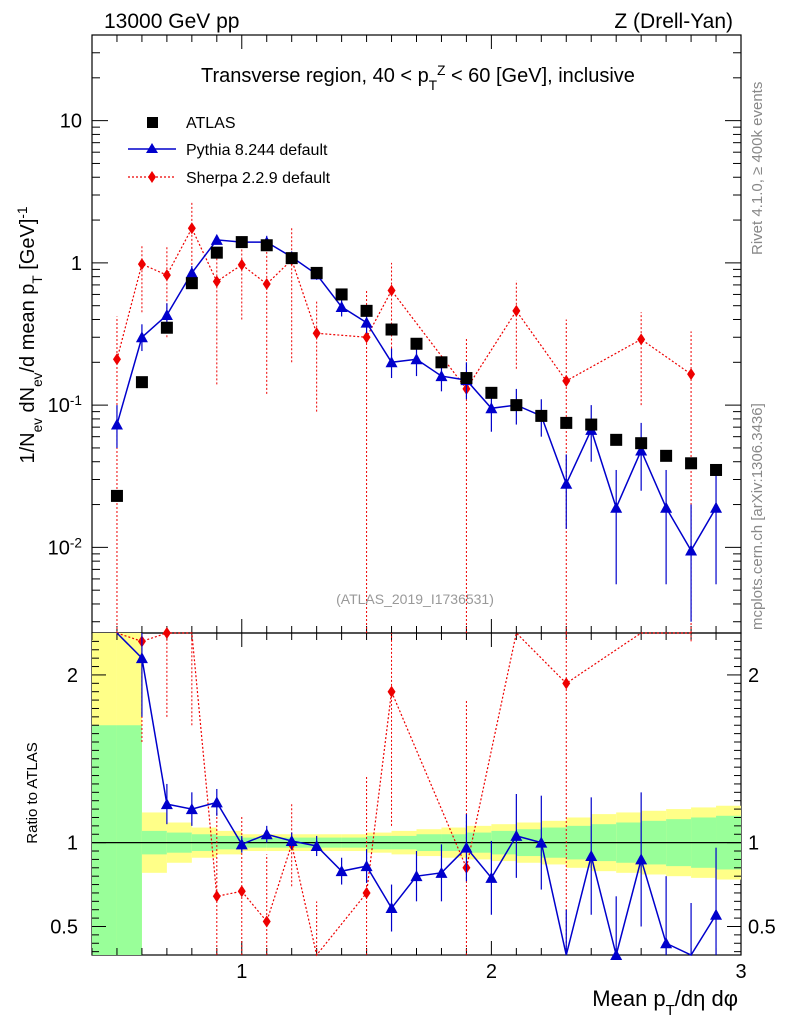 This screenshot has width=786, height=1024. Describe the element at coordinates (71, 122) in the screenshot. I see `y-tick-label: 10` at that location.